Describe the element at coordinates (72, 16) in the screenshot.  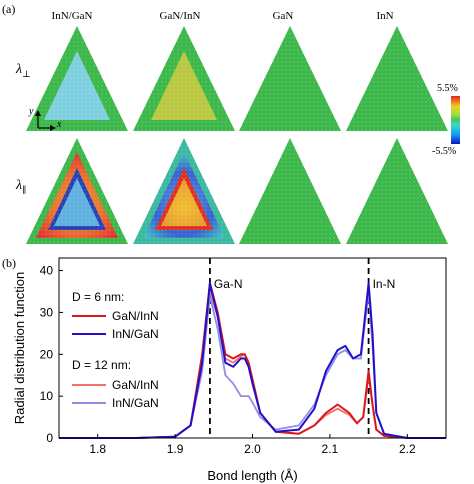
I see `column-title-inn-gan: InN/GaN` at that location.